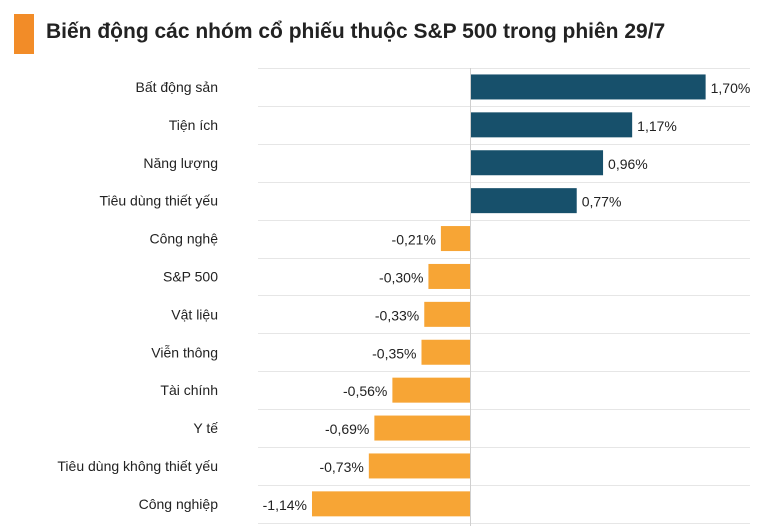 The image size is (770, 526). I want to click on data-label: -0,21%, so click(414, 240).